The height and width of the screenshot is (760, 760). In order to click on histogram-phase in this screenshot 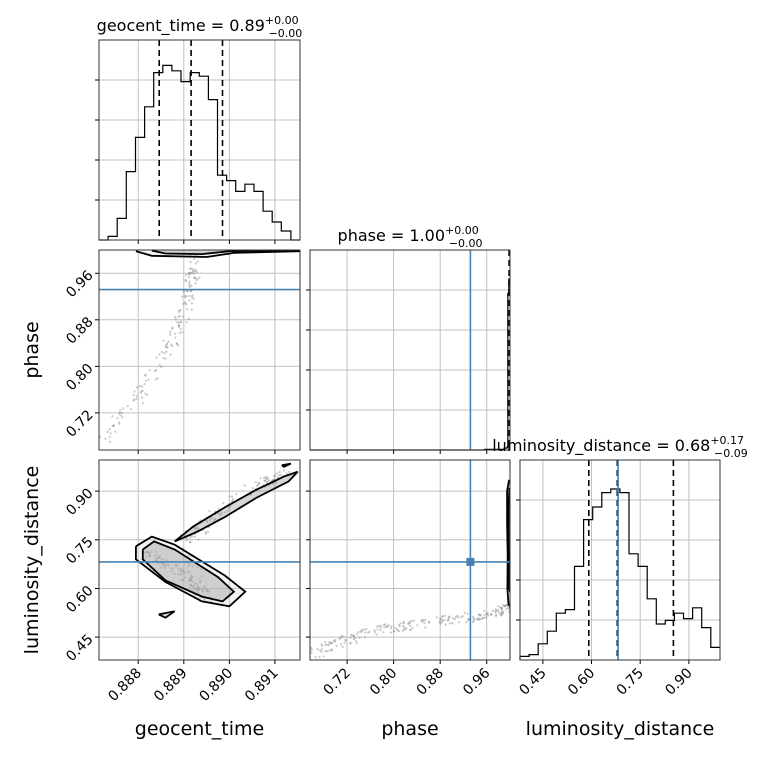, I will do `click(410, 364)`.